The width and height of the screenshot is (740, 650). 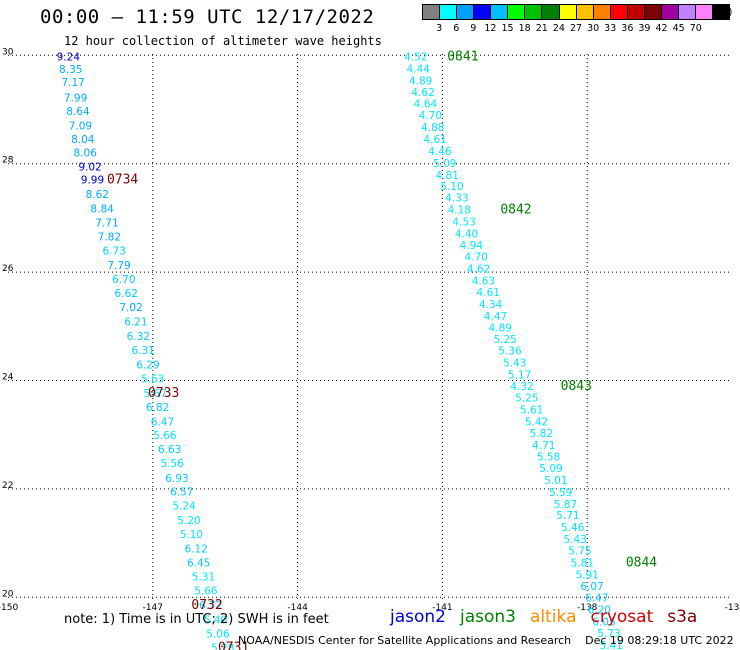 I want to click on swh-value-label: 8.64, so click(x=78, y=112).